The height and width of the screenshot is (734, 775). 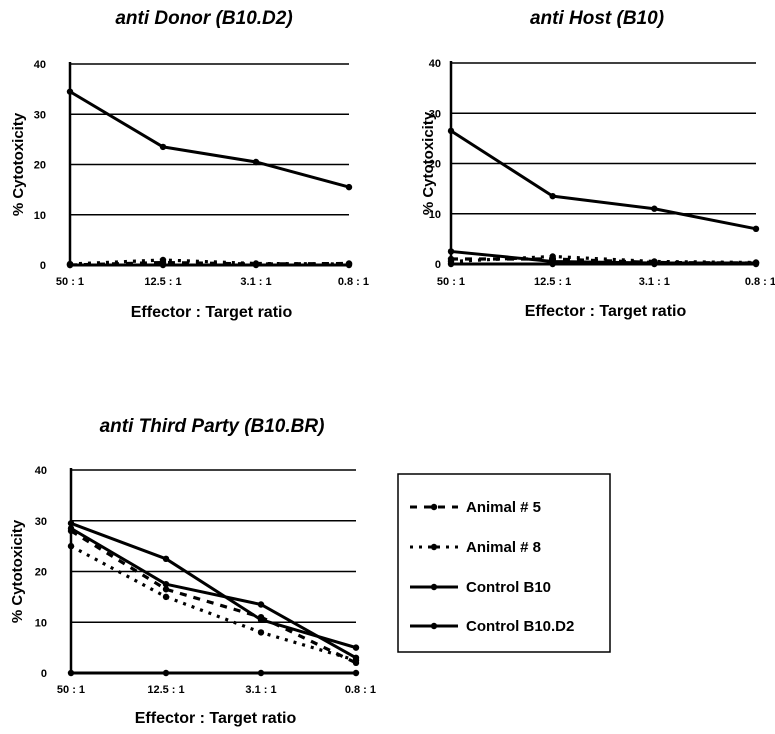 I want to click on legend-label: Control B10.D2, so click(x=520, y=626).